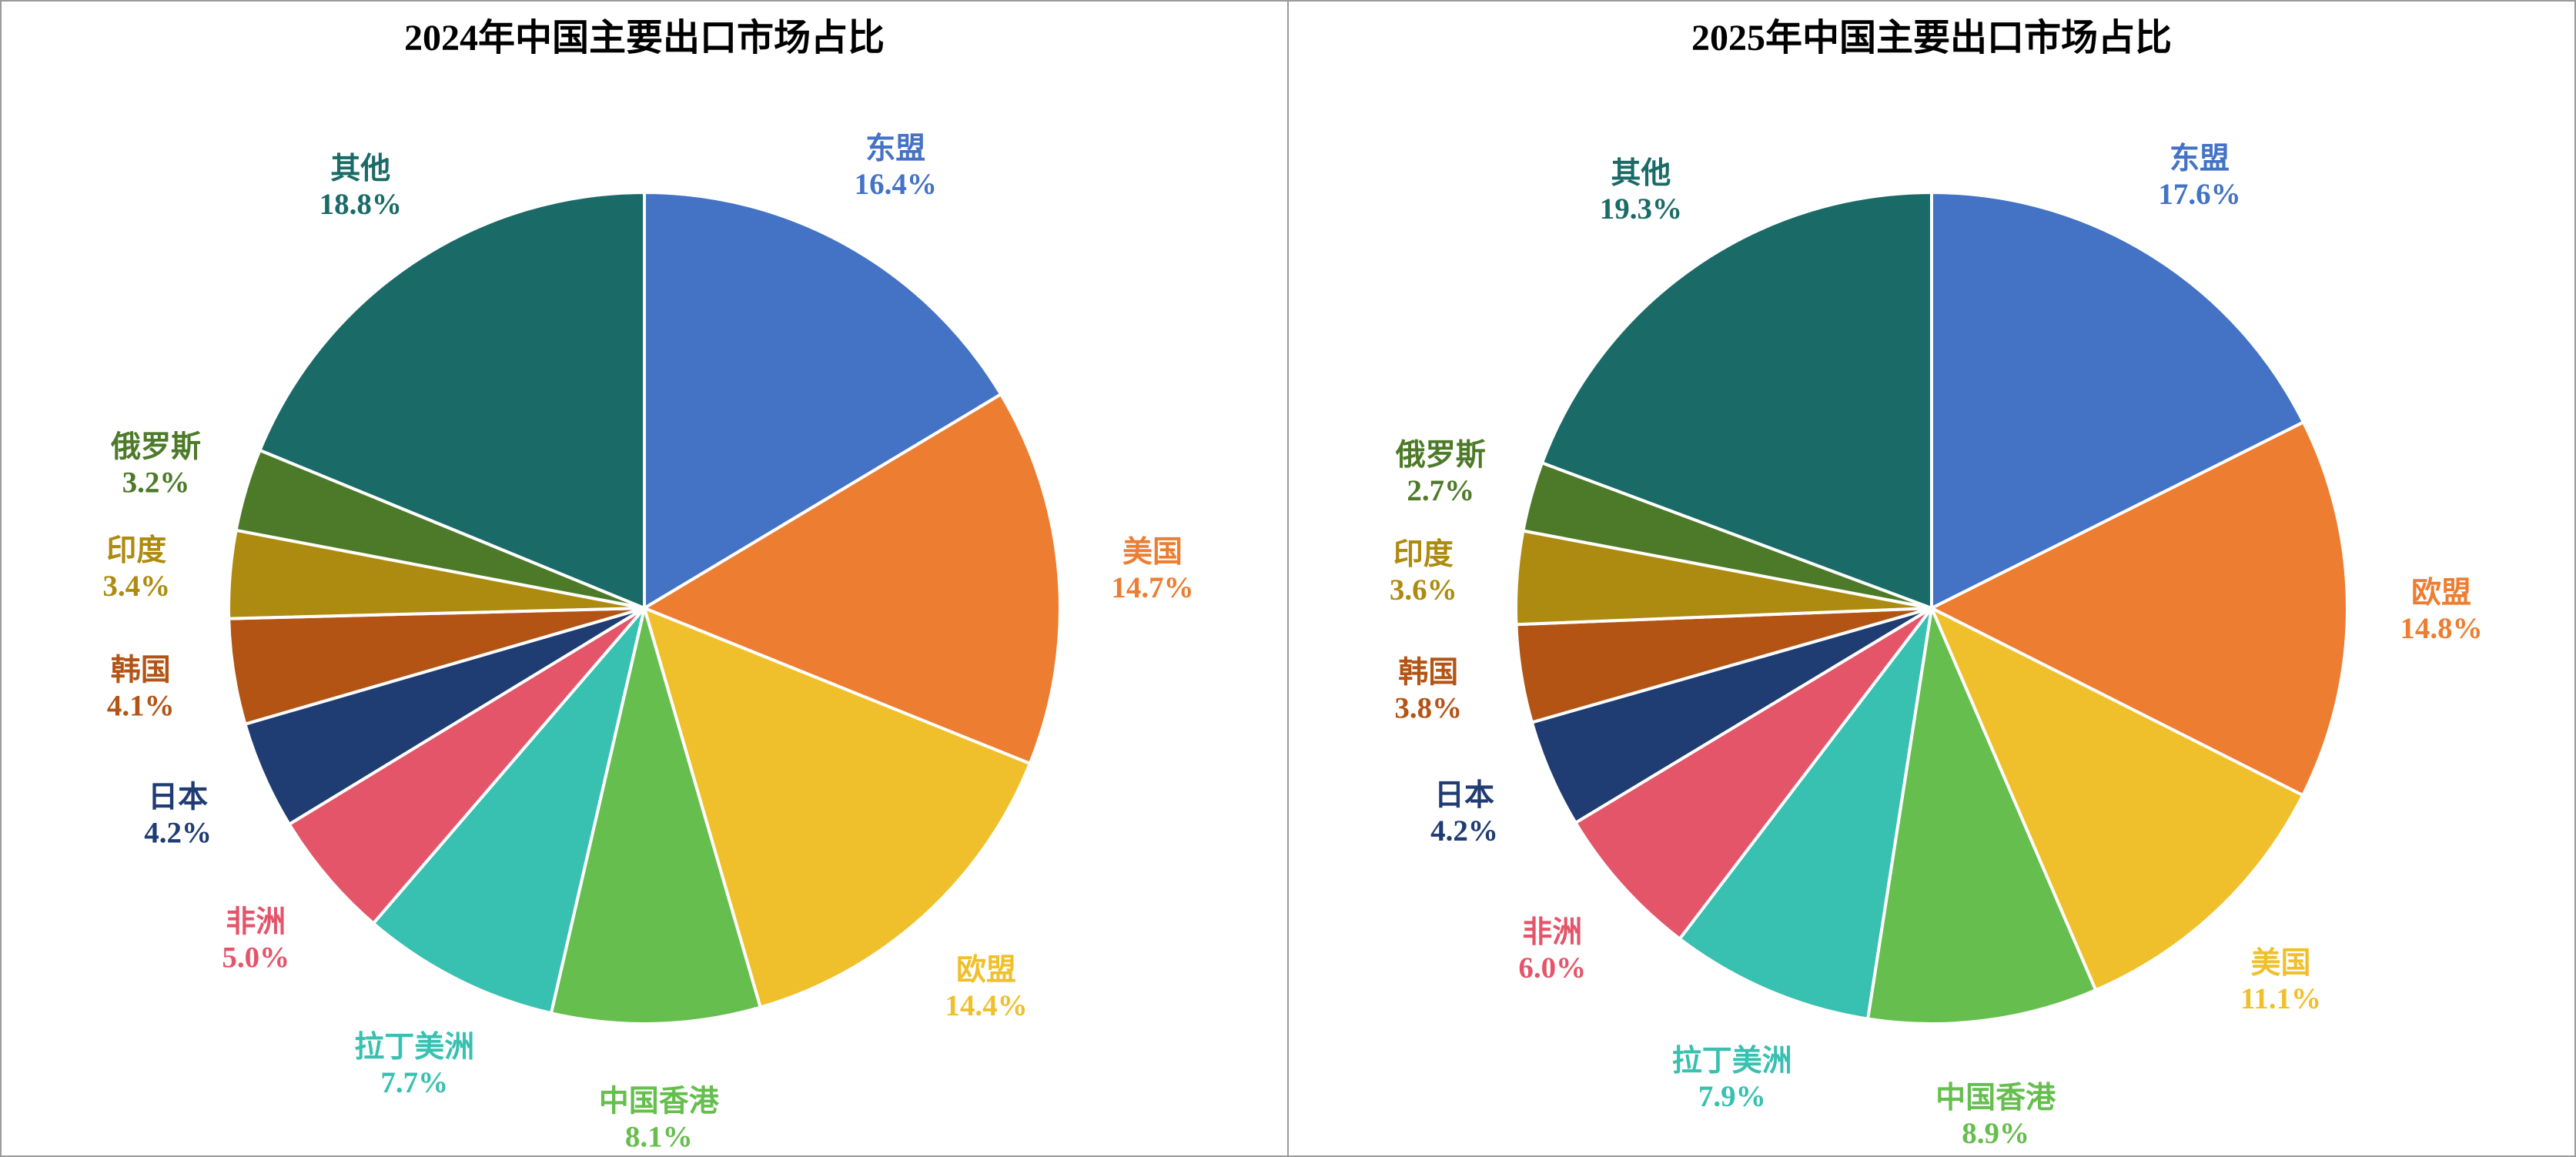 Image resolution: width=2576 pixels, height=1157 pixels. What do you see at coordinates (2199, 176) in the screenshot?
I see `slice-label: 东盟 17.6%` at bounding box center [2199, 176].